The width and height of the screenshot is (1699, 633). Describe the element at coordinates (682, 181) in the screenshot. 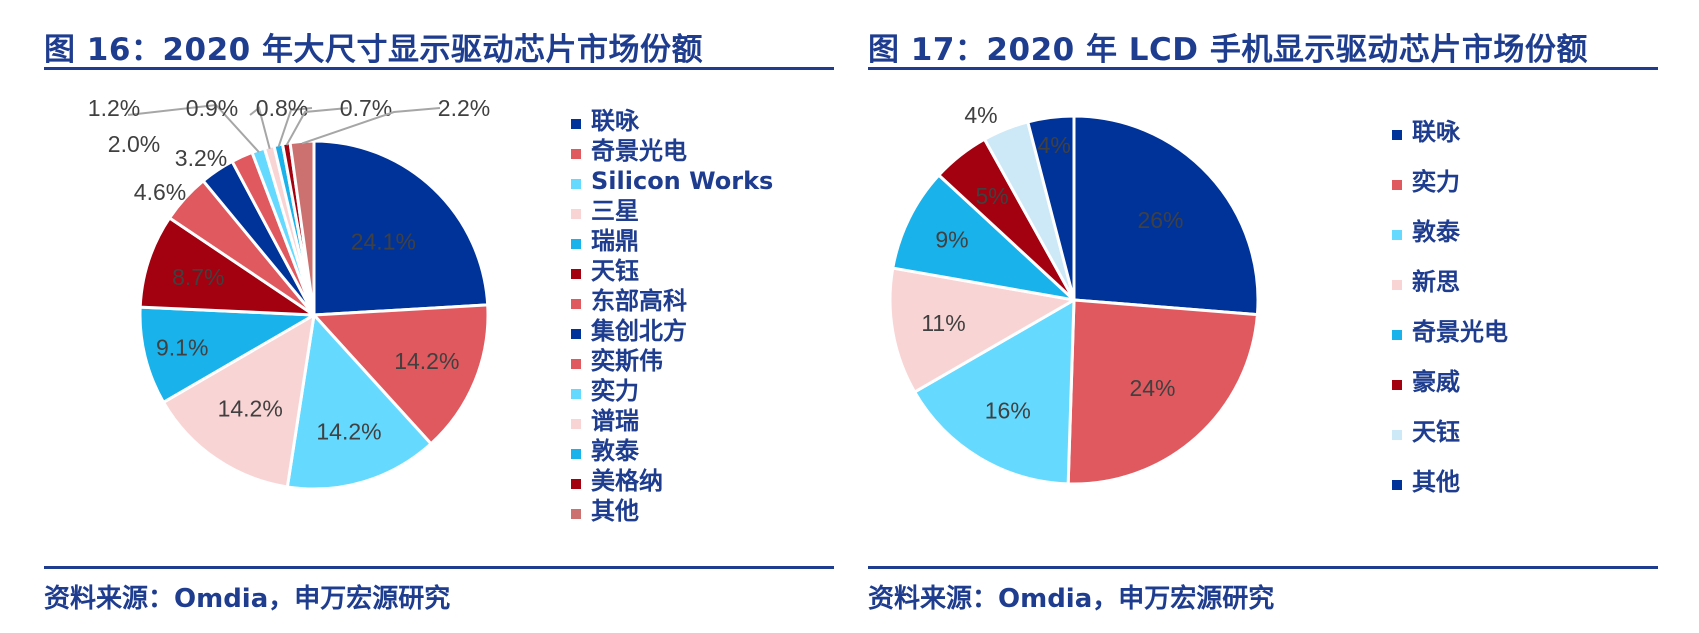

I see `legend-label: Silicon Works` at that location.